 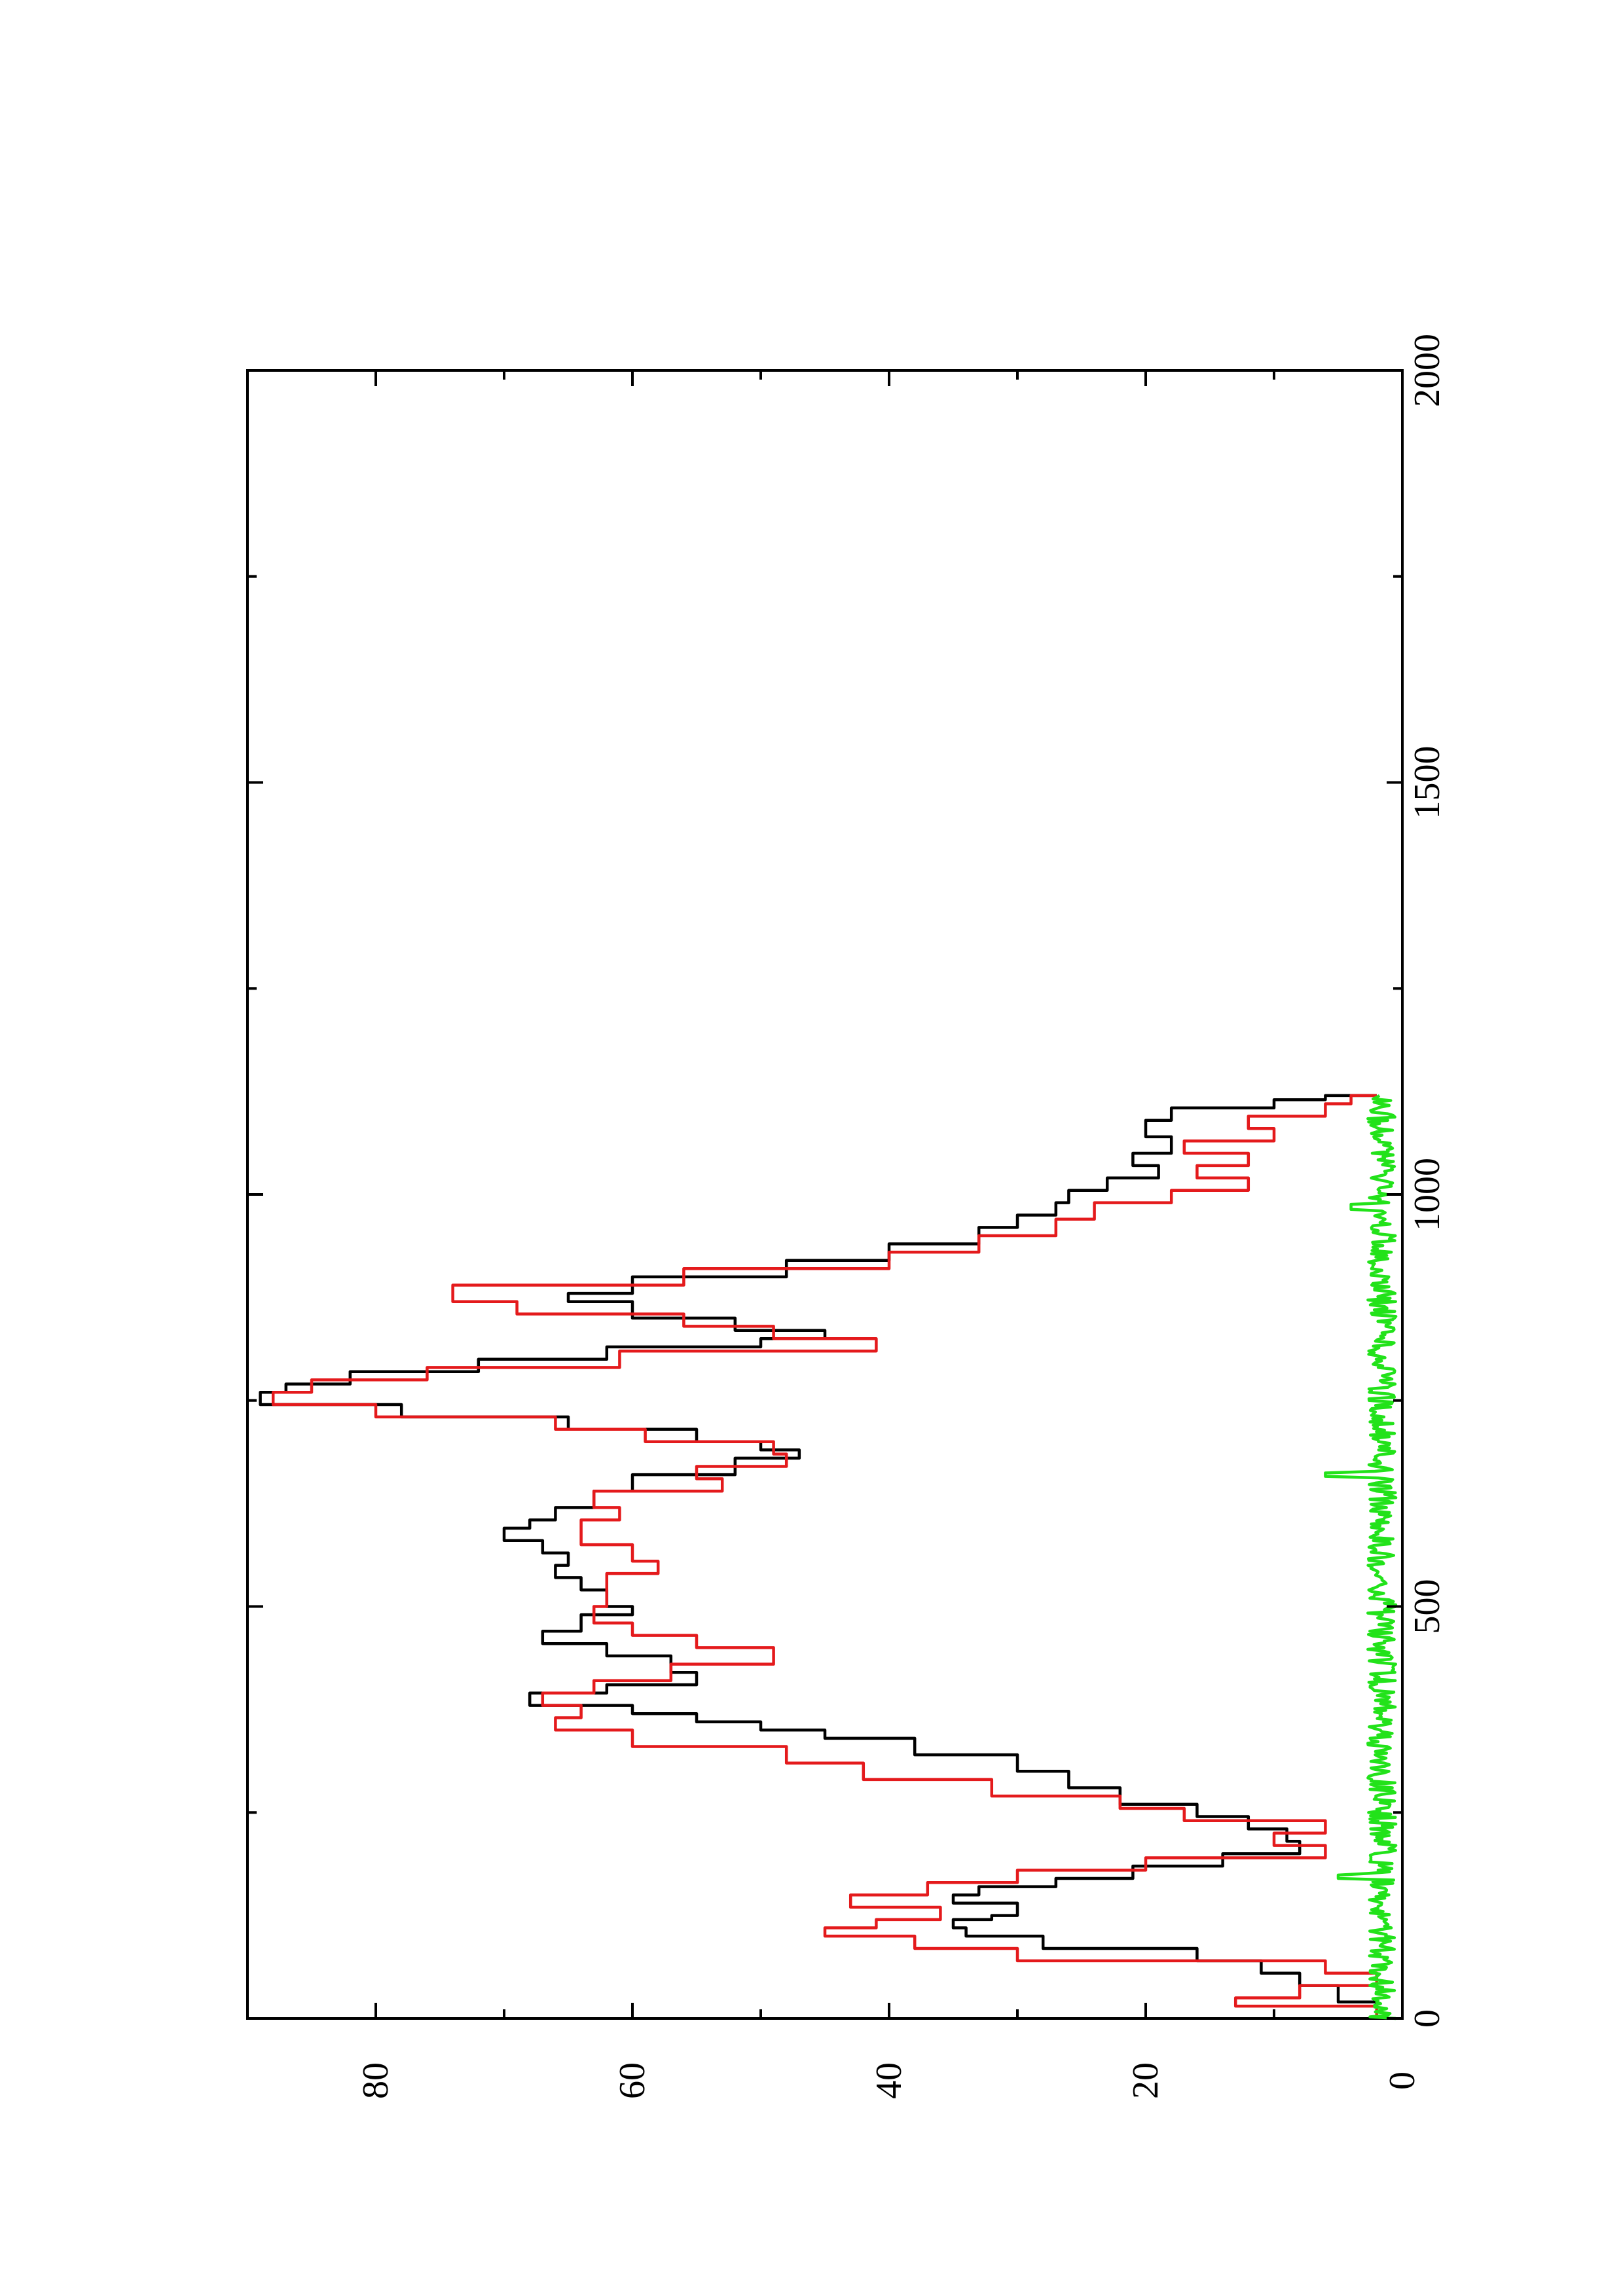 I want to click on y-tick-label: 80, so click(x=376, y=2080).